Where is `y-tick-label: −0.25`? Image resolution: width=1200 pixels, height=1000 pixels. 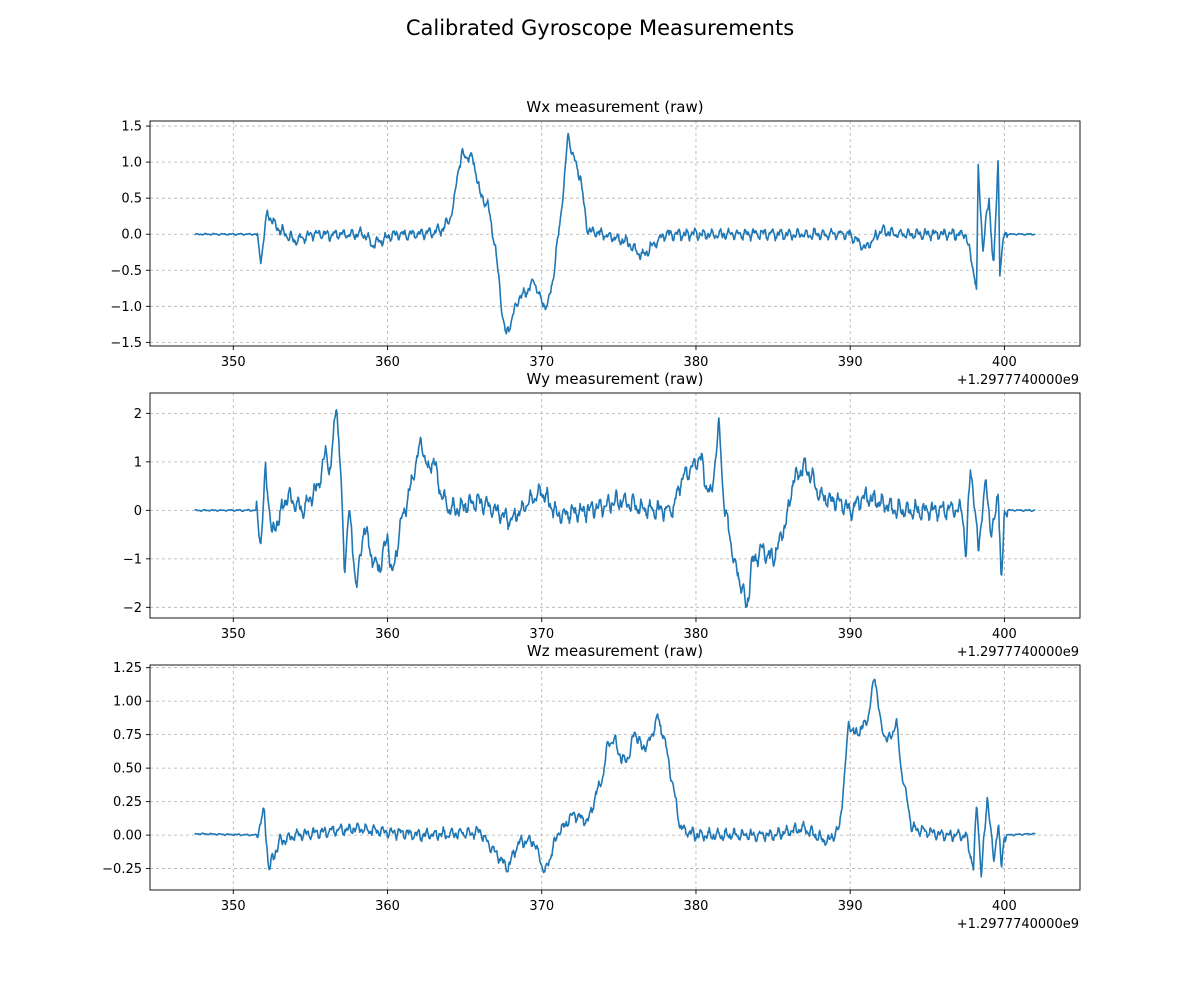 y-tick-label: −0.25 is located at coordinates (122, 869).